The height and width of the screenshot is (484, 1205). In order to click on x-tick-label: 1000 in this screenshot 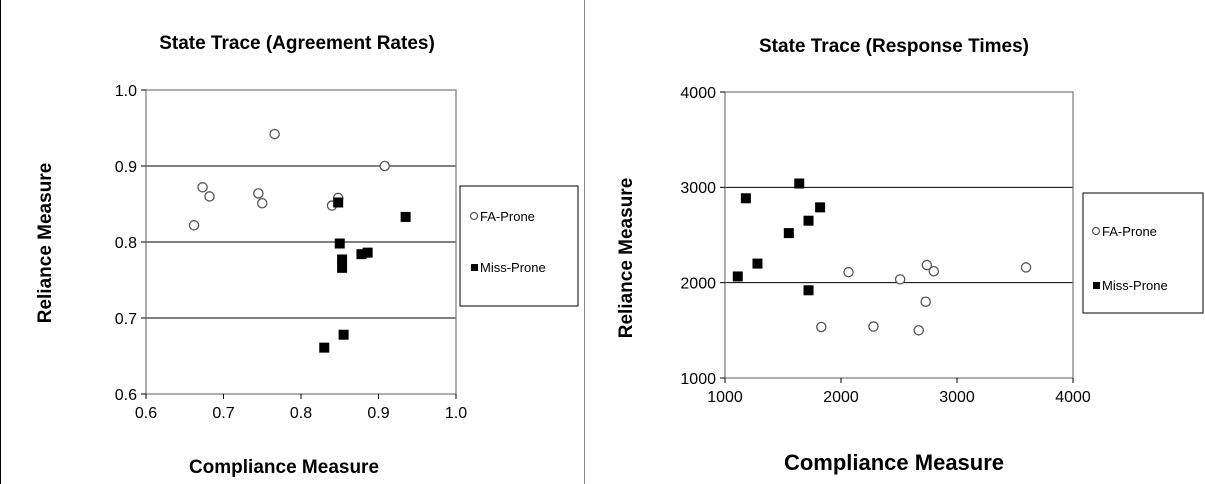, I will do `click(725, 397)`.